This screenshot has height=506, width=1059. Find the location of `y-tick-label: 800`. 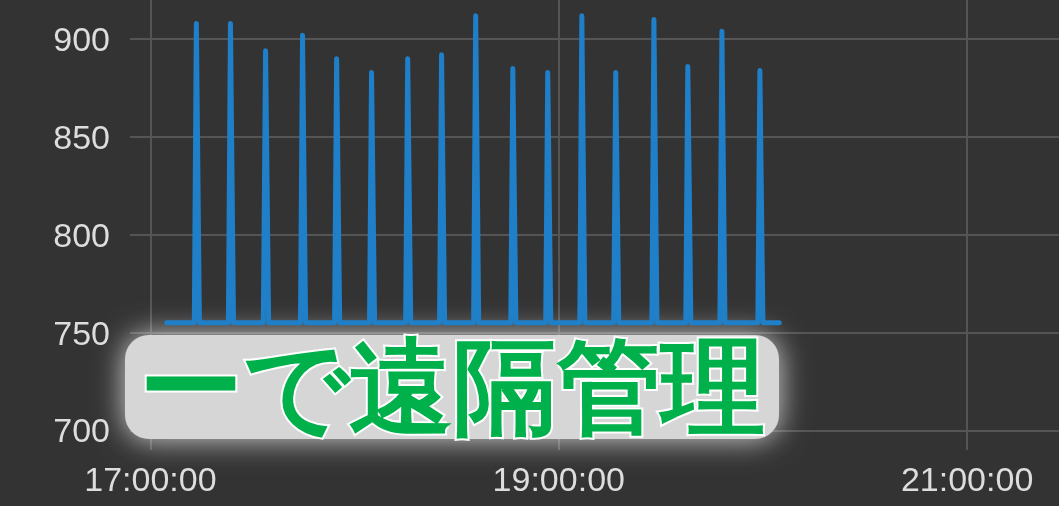

y-tick-label: 800 is located at coordinates (81, 234).